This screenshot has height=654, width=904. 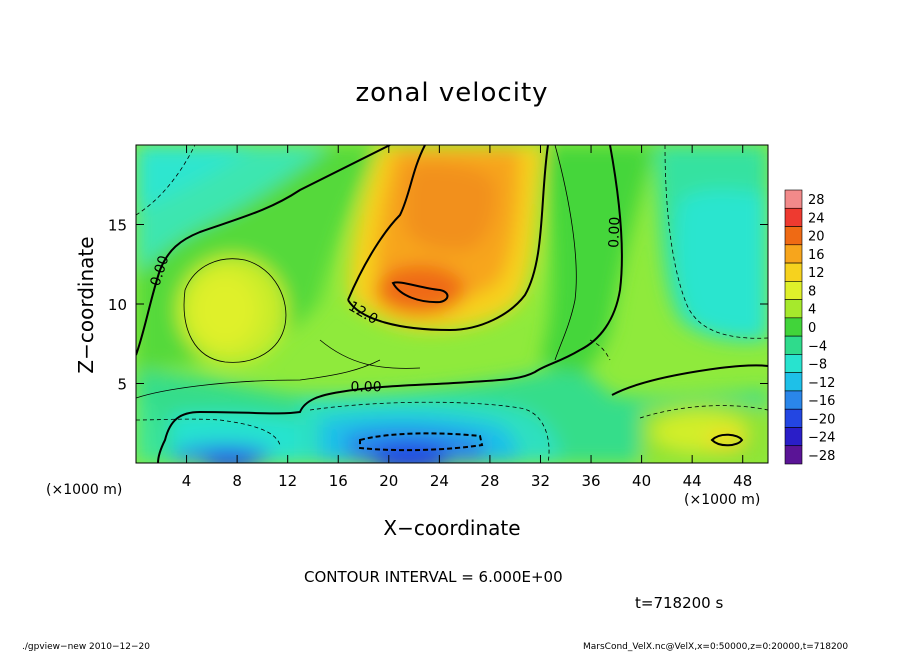 What do you see at coordinates (679, 603) in the screenshot?
I see `time-label: t=718200 s` at bounding box center [679, 603].